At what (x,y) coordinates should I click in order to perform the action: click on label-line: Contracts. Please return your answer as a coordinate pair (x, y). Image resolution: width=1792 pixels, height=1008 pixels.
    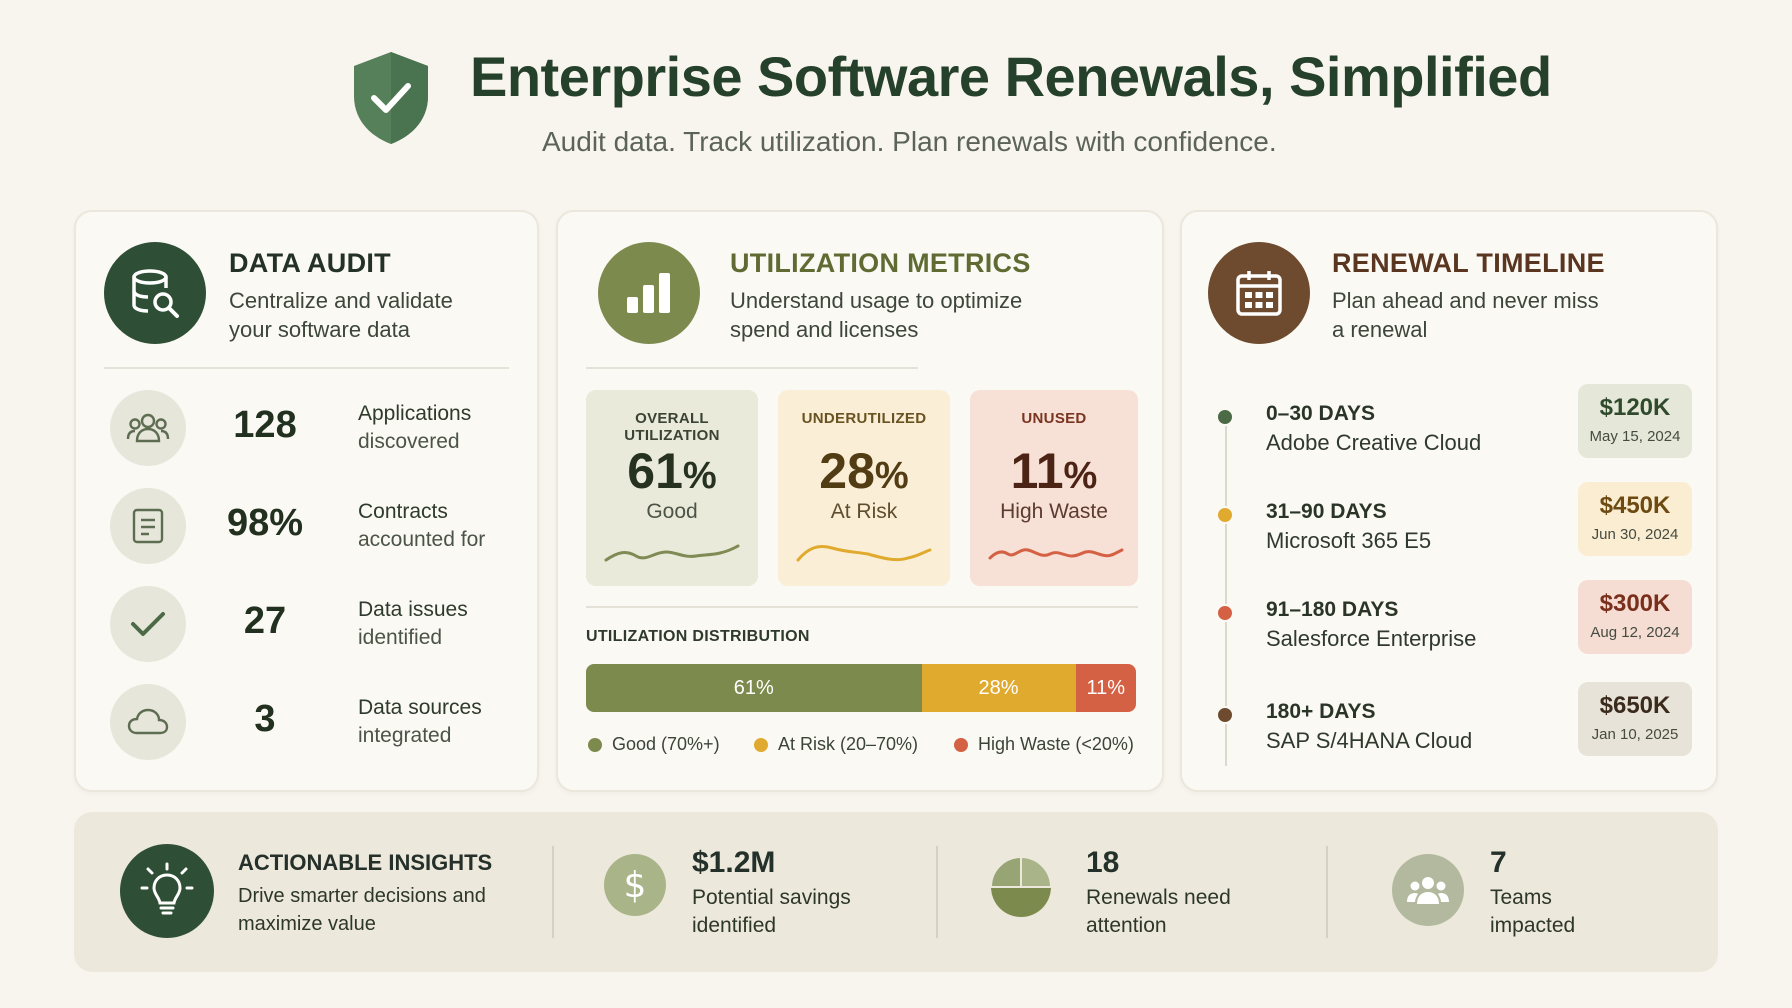
    Looking at the image, I should click on (403, 511).